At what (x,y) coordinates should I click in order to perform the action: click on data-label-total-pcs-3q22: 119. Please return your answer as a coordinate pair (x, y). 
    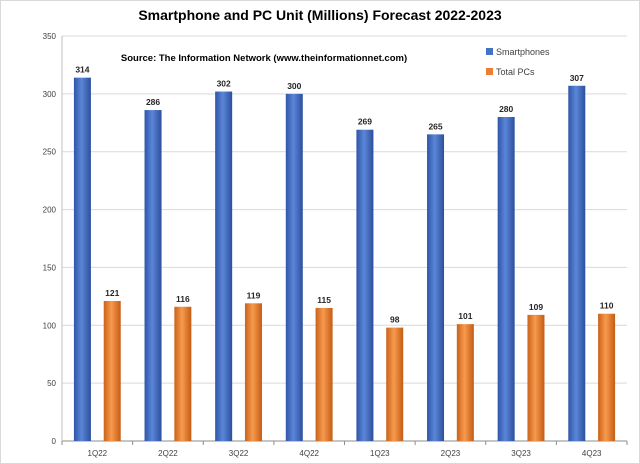
    Looking at the image, I should click on (254, 295).